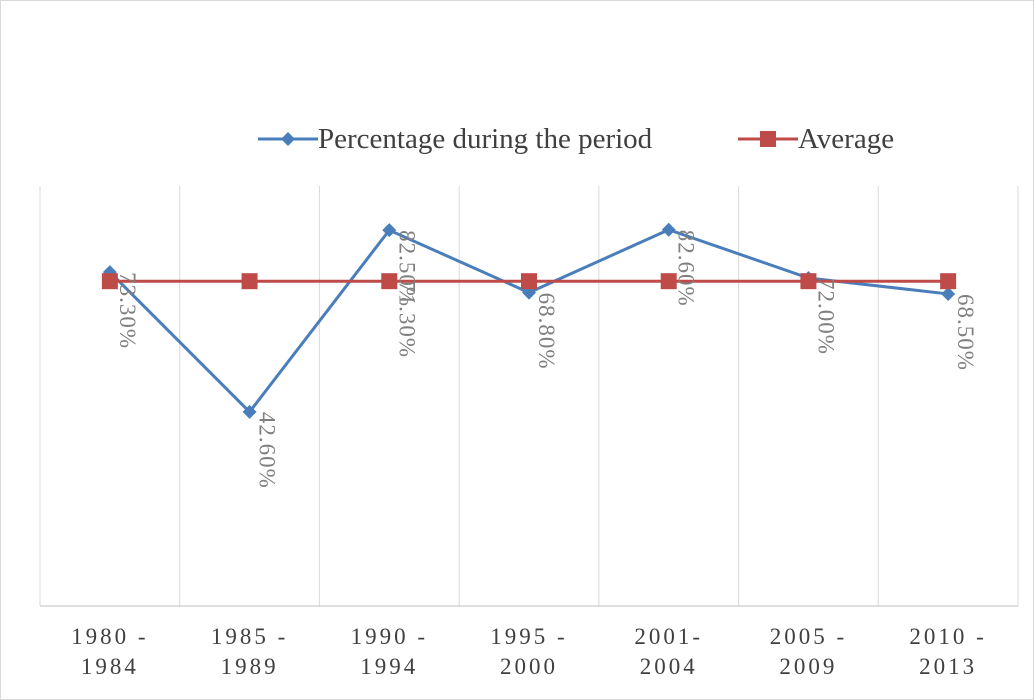 The image size is (1034, 700). Describe the element at coordinates (110, 651) in the screenshot. I see `x-tick-label: 1980 - 1984` at that location.